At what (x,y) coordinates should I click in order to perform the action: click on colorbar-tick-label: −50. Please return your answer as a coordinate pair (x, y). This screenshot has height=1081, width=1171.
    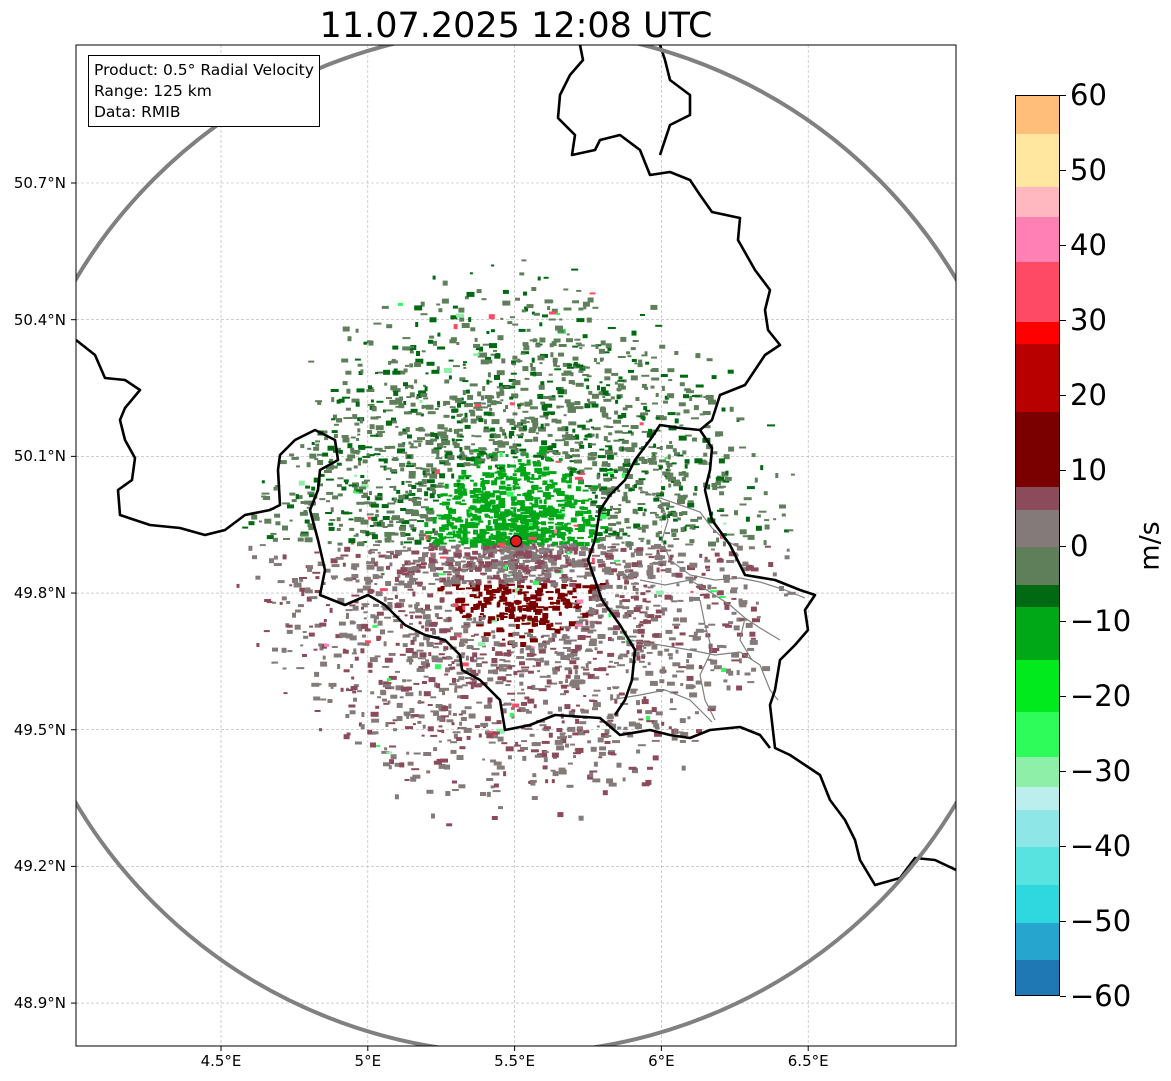
    Looking at the image, I should click on (1101, 920).